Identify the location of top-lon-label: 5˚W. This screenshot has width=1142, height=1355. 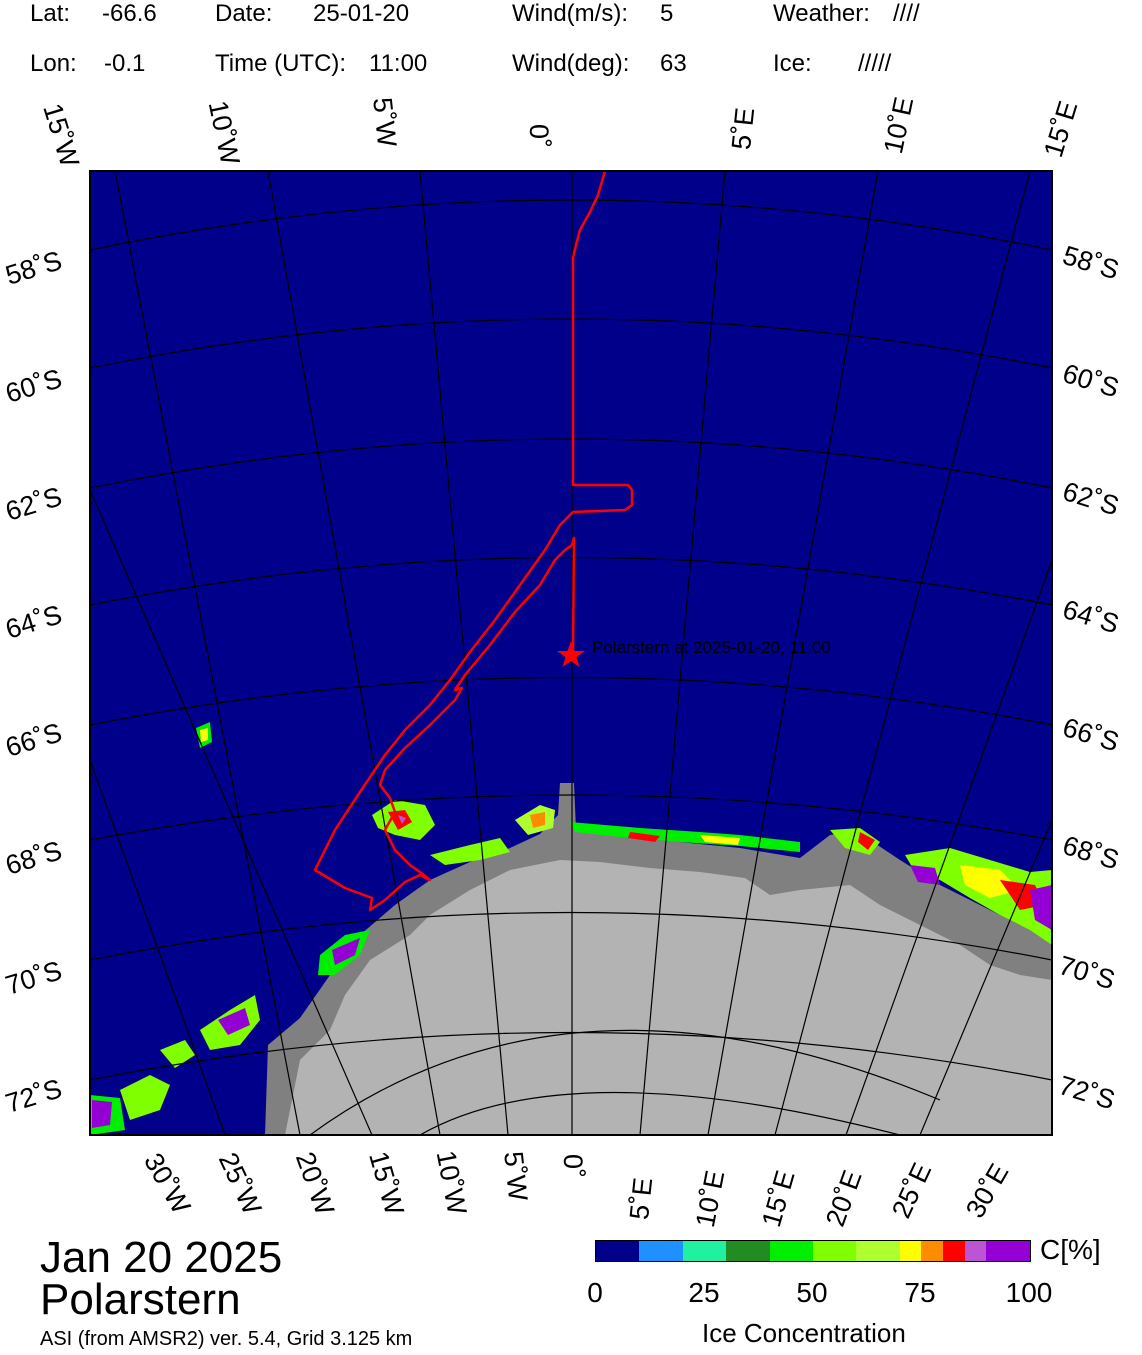
(385, 122).